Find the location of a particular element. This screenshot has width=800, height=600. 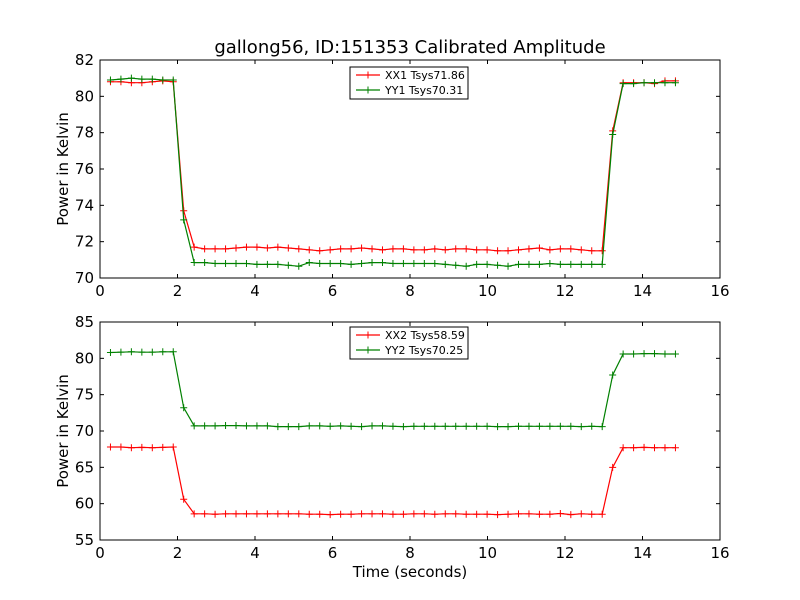

legend-entry: YY2 Tsys70.25 is located at coordinates (423, 350).